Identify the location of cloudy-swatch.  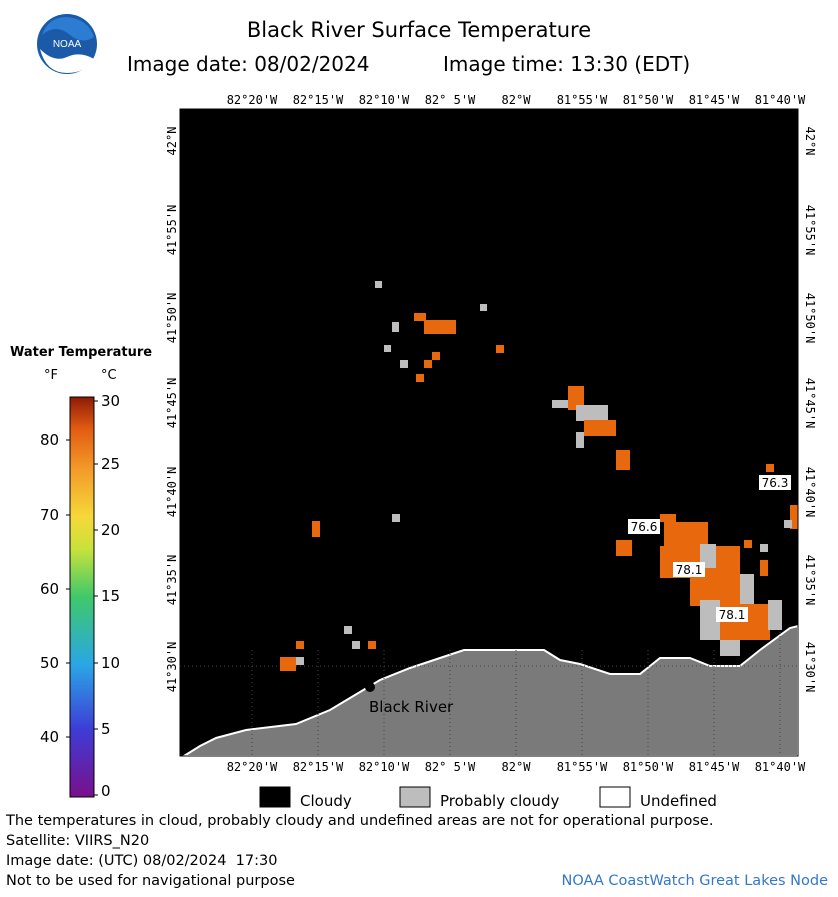
(275, 797).